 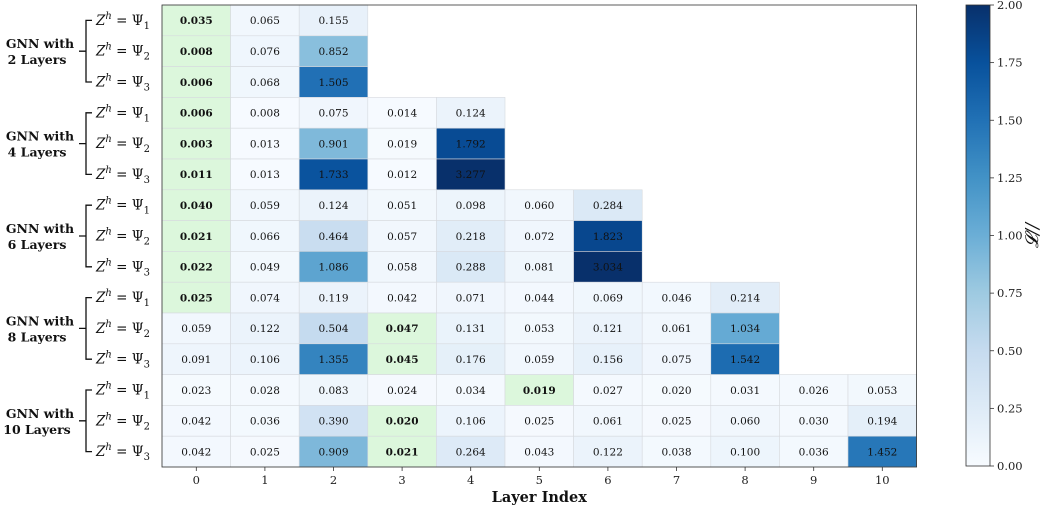 What do you see at coordinates (882, 422) in the screenshot?
I see `cell-value-label: 0.194` at bounding box center [882, 422].